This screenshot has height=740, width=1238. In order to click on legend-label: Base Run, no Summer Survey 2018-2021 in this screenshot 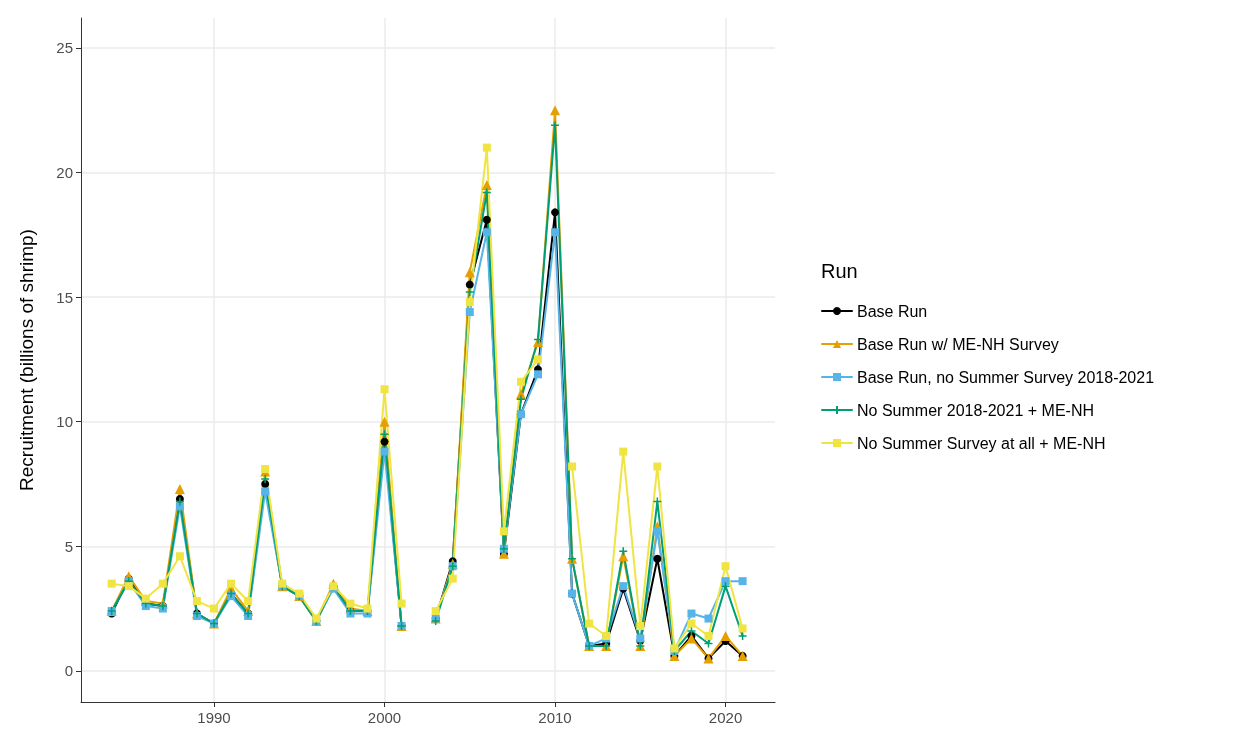, I will do `click(1006, 377)`.